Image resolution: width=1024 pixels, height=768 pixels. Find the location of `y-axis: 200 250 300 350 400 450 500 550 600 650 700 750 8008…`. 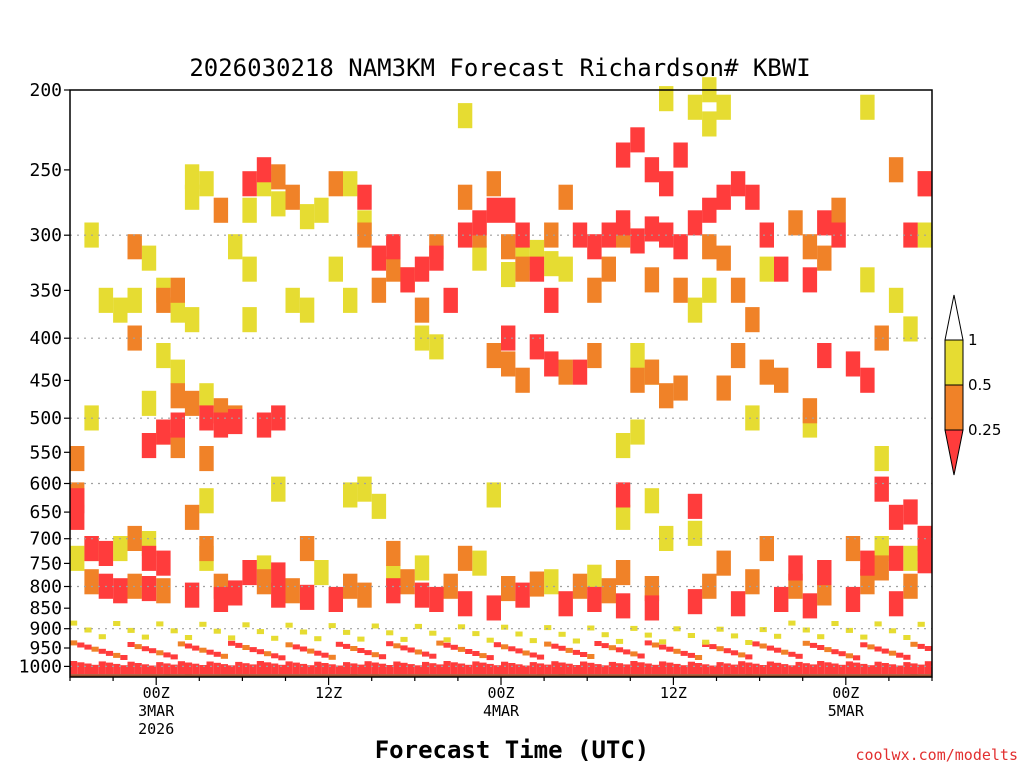

y-axis: 200 250 300 350 400 450 500 550 600 650 700 750 8008… is located at coordinates (44, 378).